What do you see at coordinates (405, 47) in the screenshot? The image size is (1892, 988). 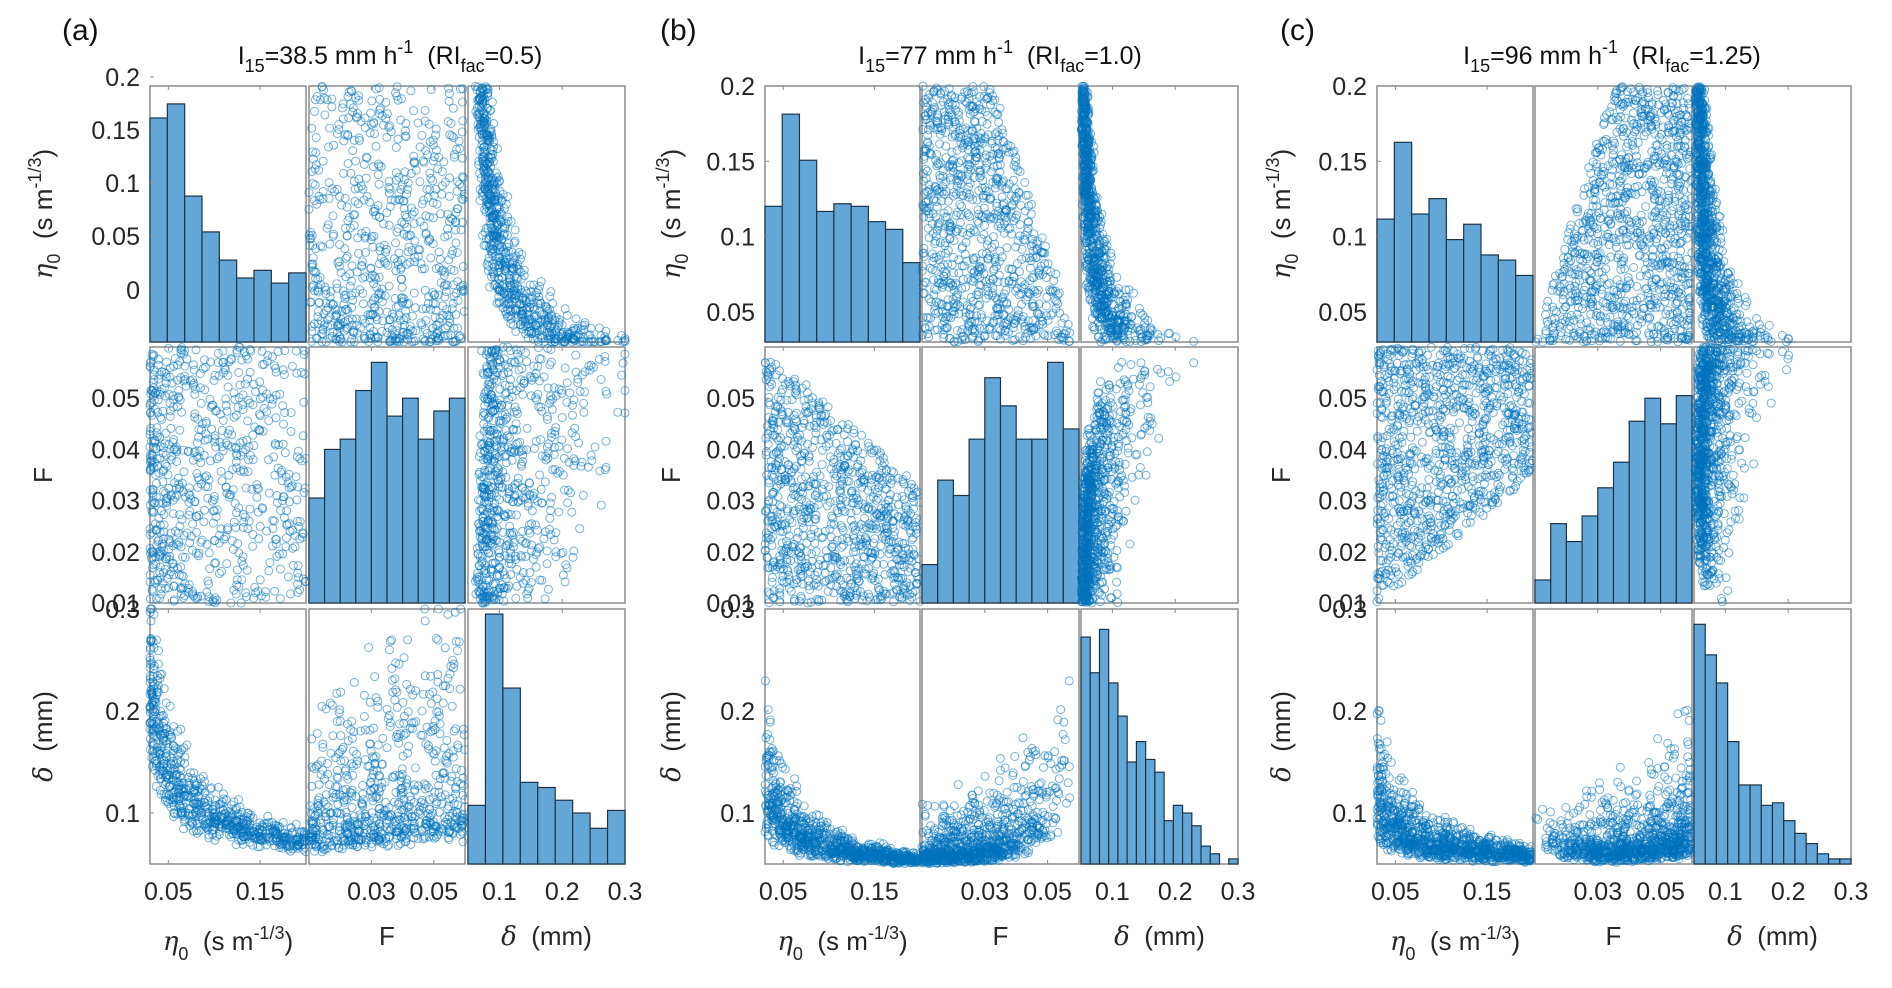 I see `title-unit-superscript: -1` at bounding box center [405, 47].